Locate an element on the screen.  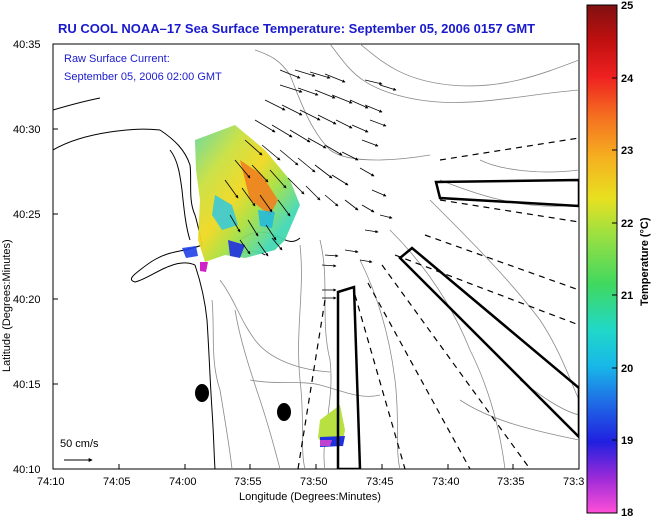
y-axis-label: Latitude (Degrees:Minutes) is located at coordinates (7, 305).